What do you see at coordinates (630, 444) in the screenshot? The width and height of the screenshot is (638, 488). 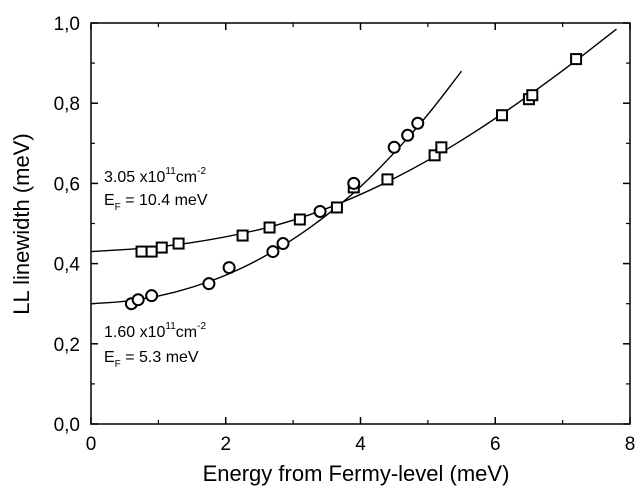 I see `x-tick-label: 8` at bounding box center [630, 444].